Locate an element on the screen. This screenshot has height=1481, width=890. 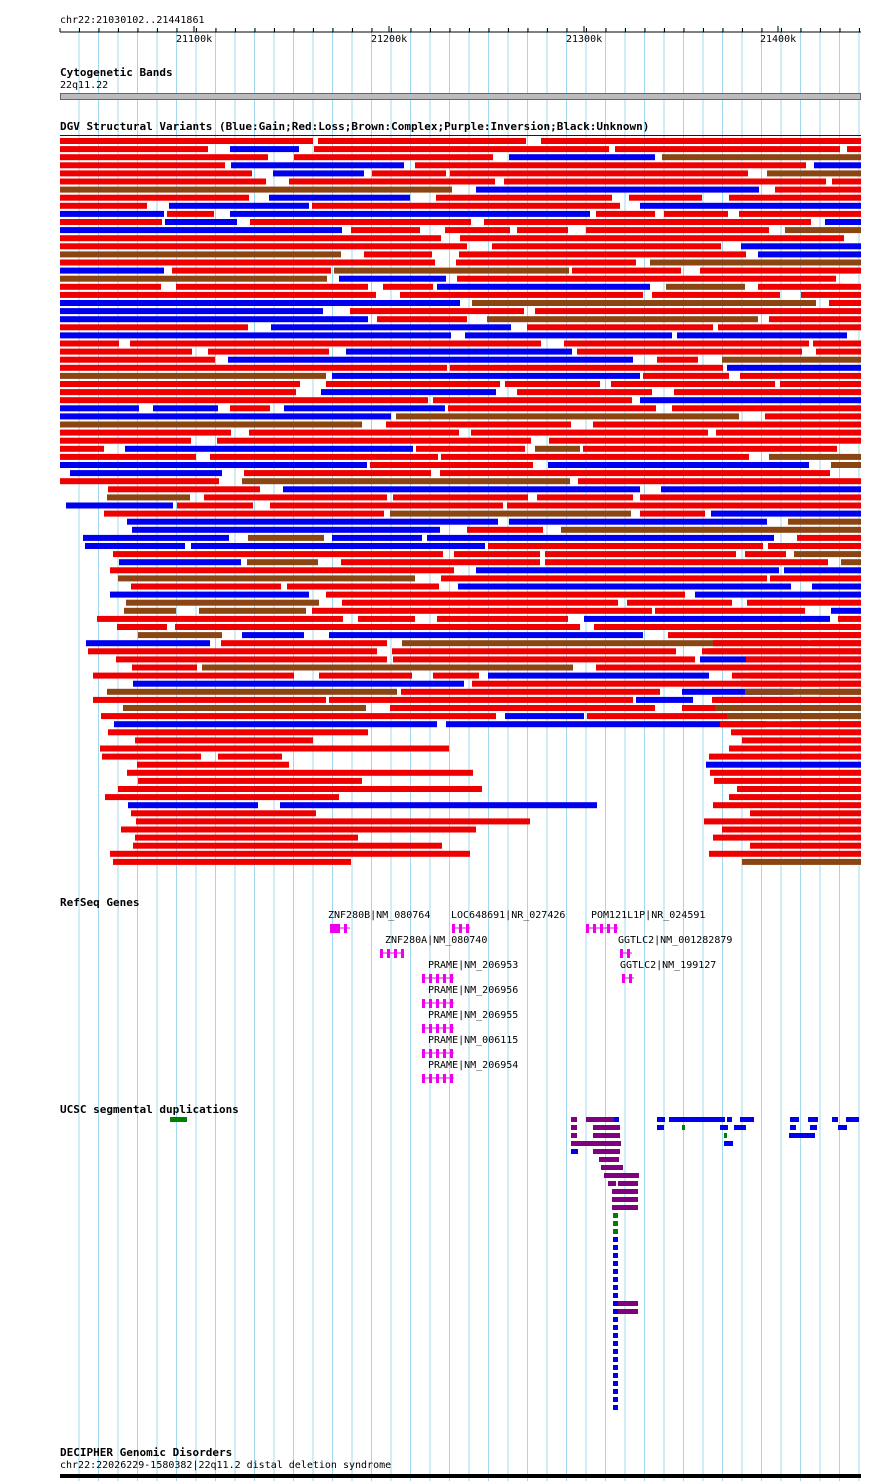
refseq-track-title: RefSeq Genes is located at coordinates (100, 902).